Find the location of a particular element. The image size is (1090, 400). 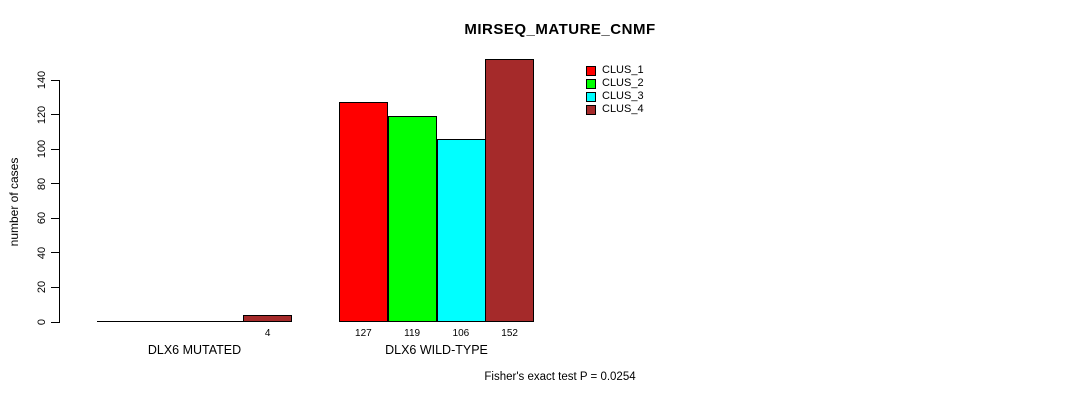

legend-item: CLUS_2 is located at coordinates (615, 83).